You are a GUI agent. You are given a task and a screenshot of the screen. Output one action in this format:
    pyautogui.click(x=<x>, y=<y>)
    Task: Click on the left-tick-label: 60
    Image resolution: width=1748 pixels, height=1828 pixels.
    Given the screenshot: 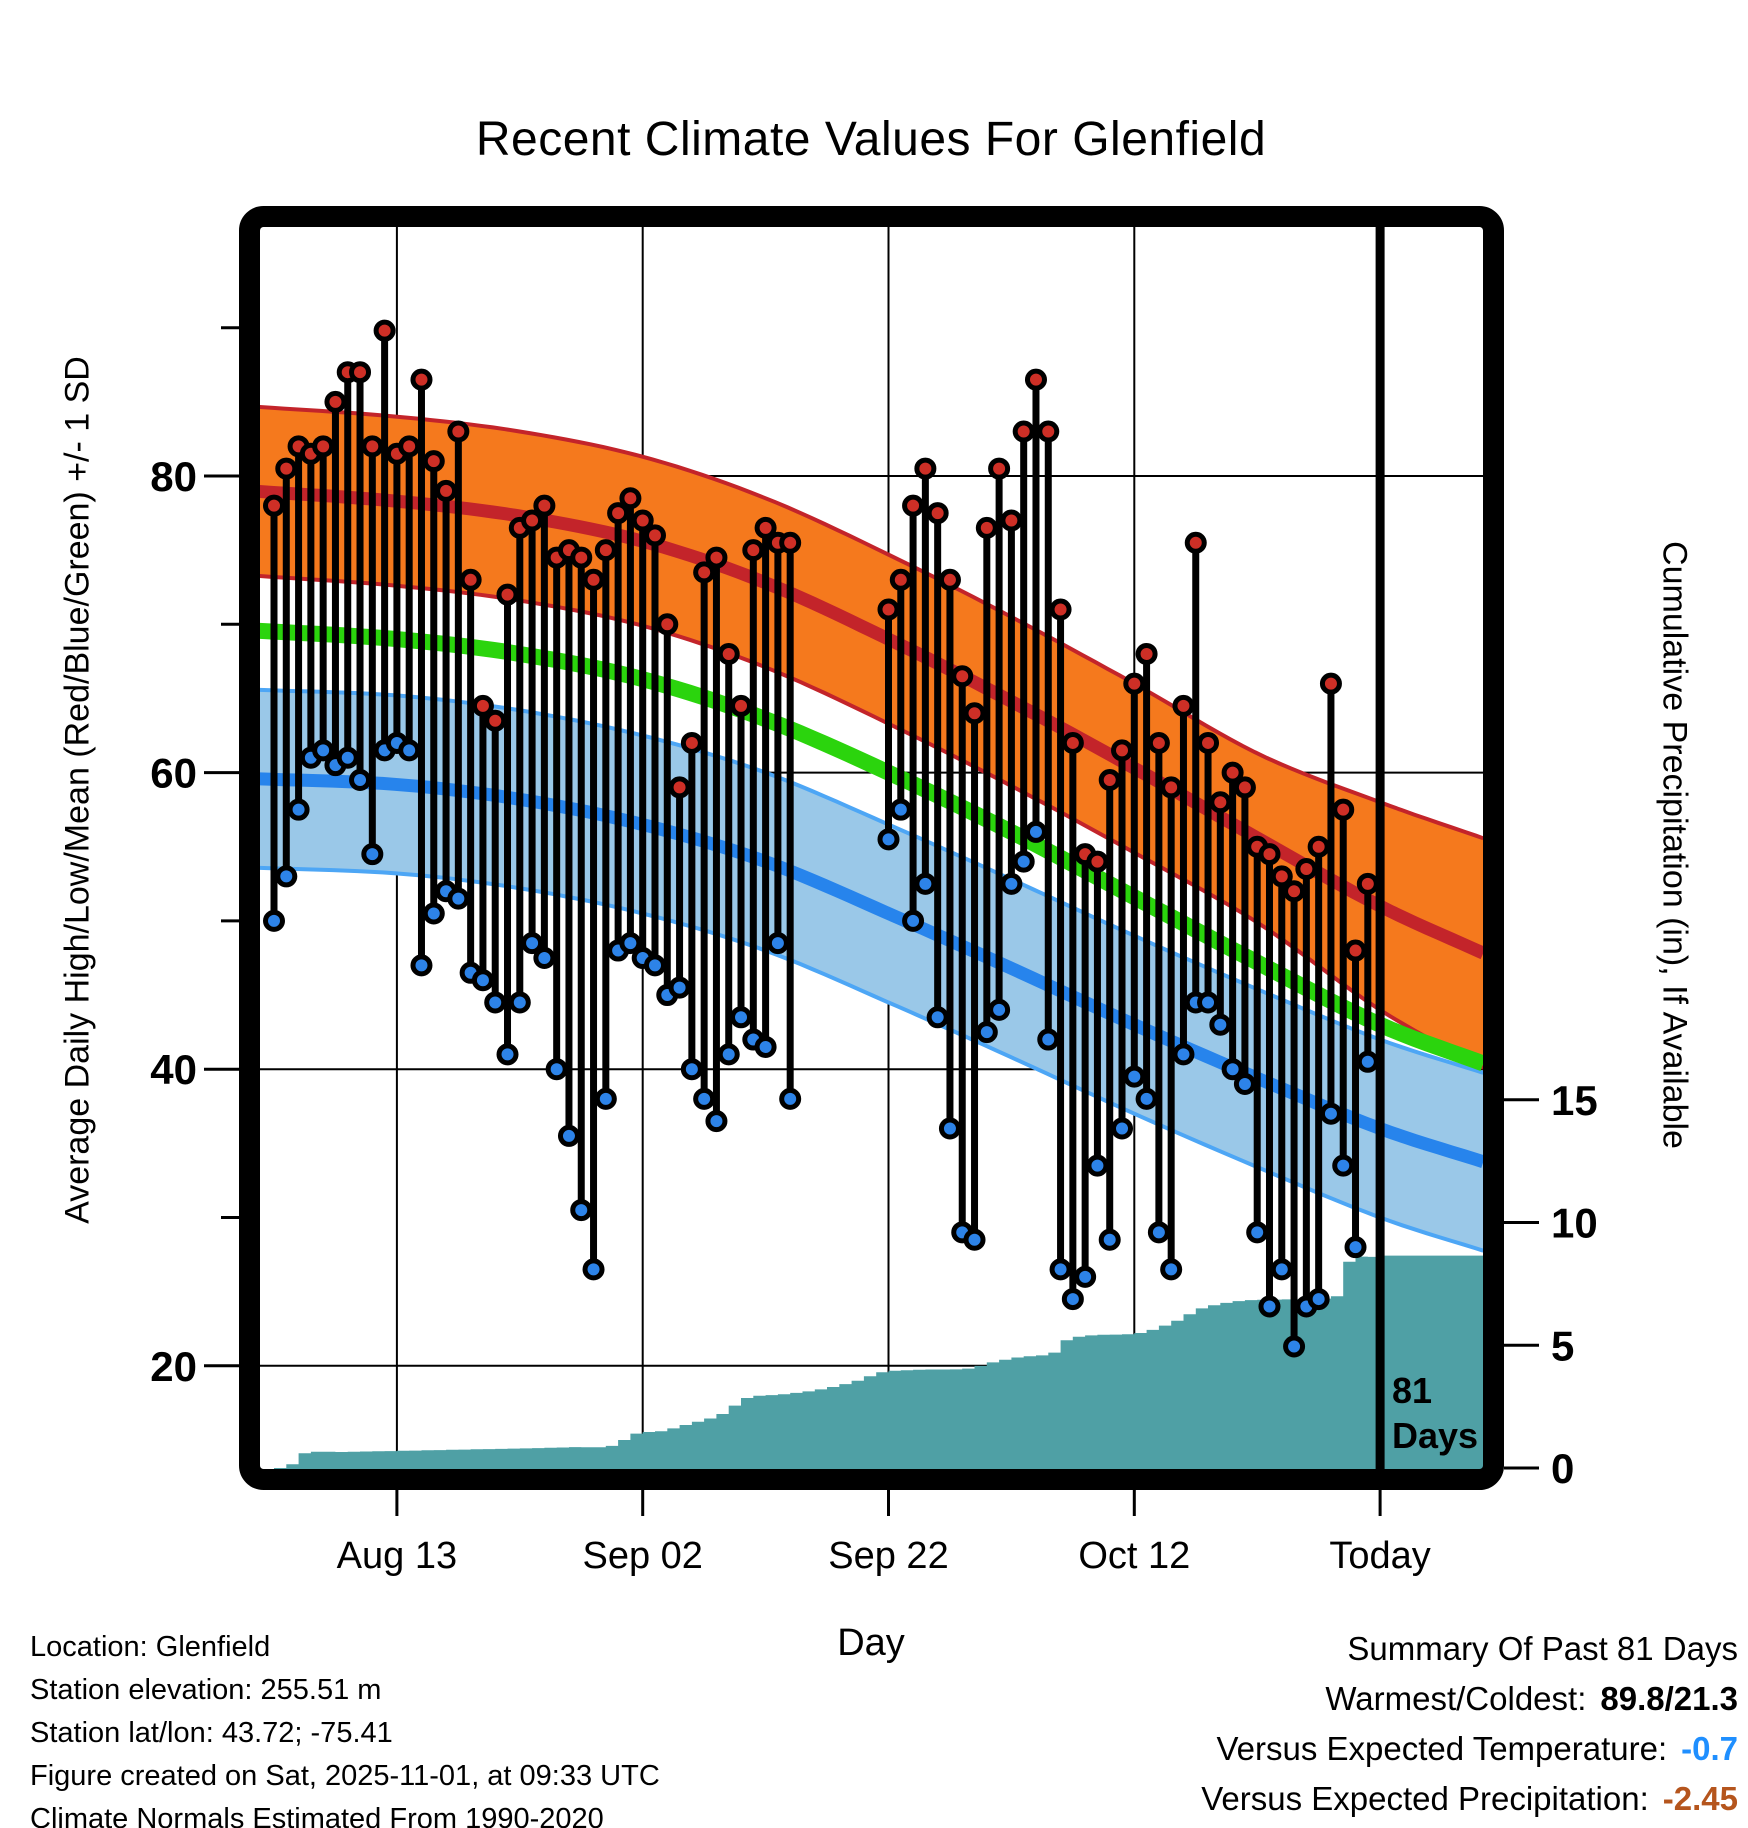 What is the action you would take?
    pyautogui.click(x=173, y=773)
    